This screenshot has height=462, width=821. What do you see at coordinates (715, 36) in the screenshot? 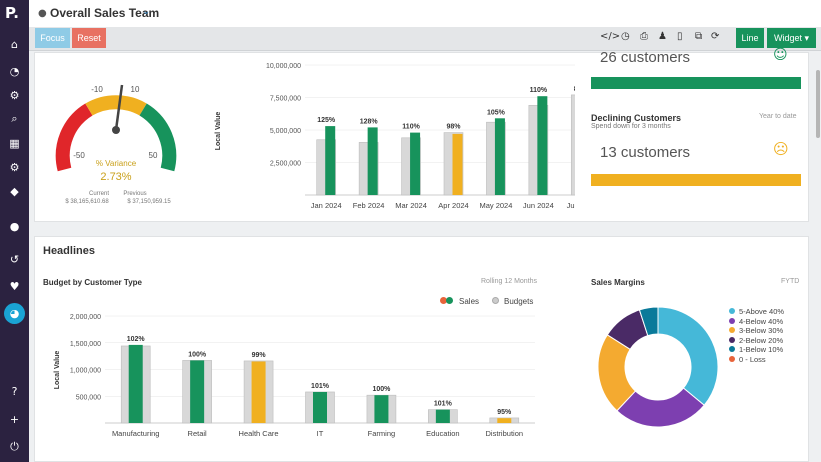
I see `refresh-icon: ⟳` at bounding box center [715, 36].